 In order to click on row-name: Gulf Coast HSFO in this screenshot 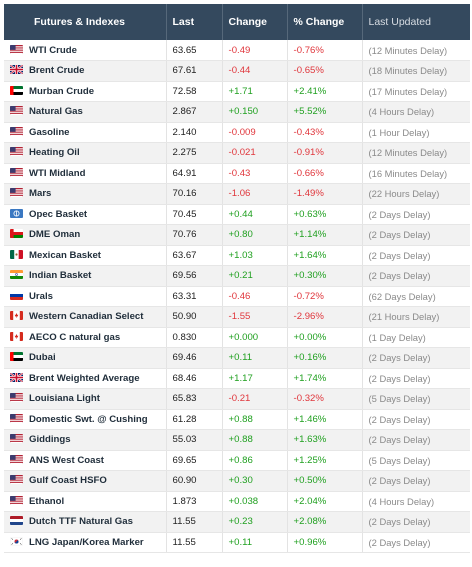, I will do `click(68, 481)`.